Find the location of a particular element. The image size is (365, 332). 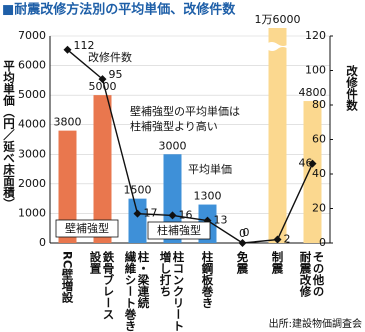

y2-tick-label: 120 is located at coordinates (315, 35).